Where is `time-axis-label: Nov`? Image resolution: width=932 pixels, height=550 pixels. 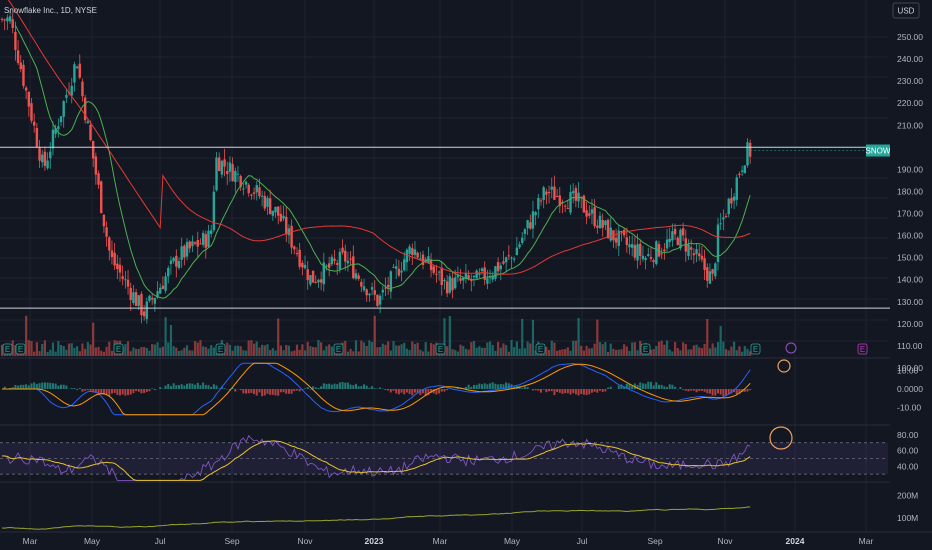
time-axis-label: Nov is located at coordinates (725, 541).